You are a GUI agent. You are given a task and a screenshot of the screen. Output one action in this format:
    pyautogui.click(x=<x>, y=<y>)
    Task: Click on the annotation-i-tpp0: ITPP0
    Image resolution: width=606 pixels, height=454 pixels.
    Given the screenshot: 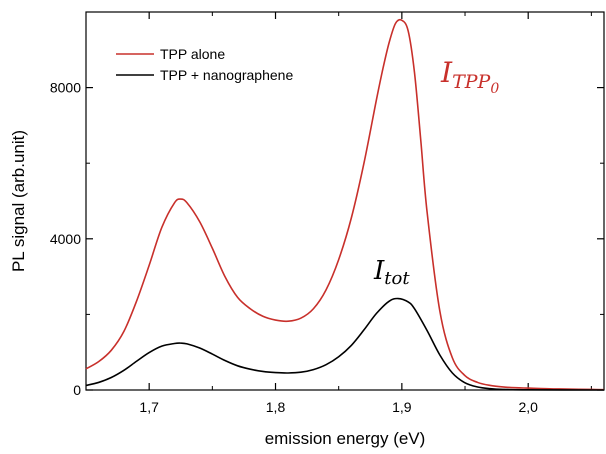 What is the action you would take?
    pyautogui.click(x=469, y=76)
    